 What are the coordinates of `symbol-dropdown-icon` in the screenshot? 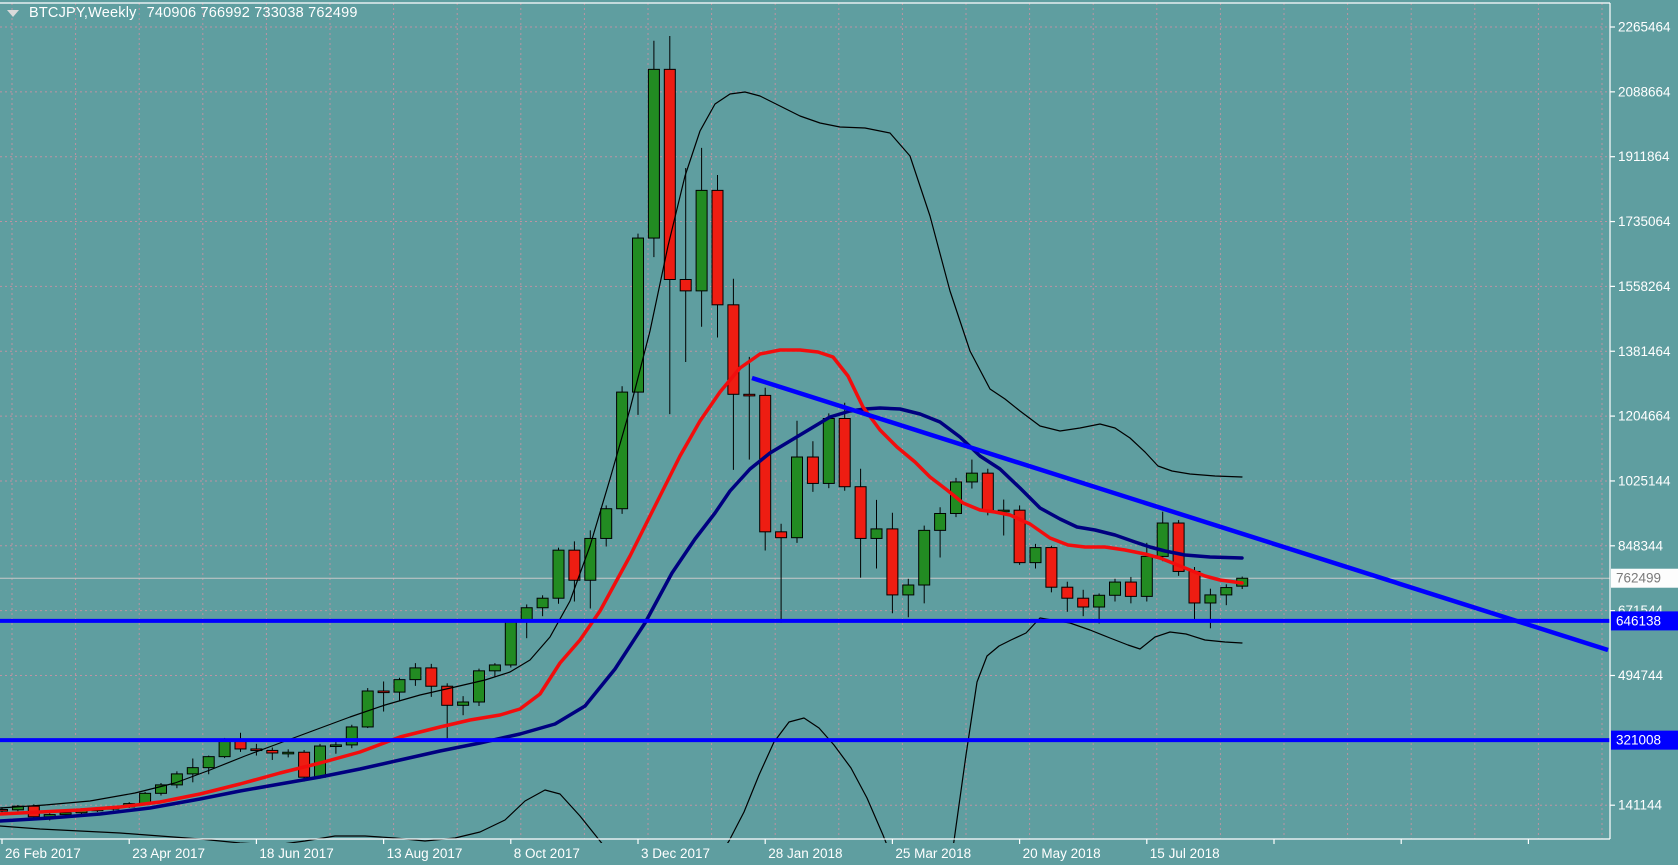 It's located at (13, 13).